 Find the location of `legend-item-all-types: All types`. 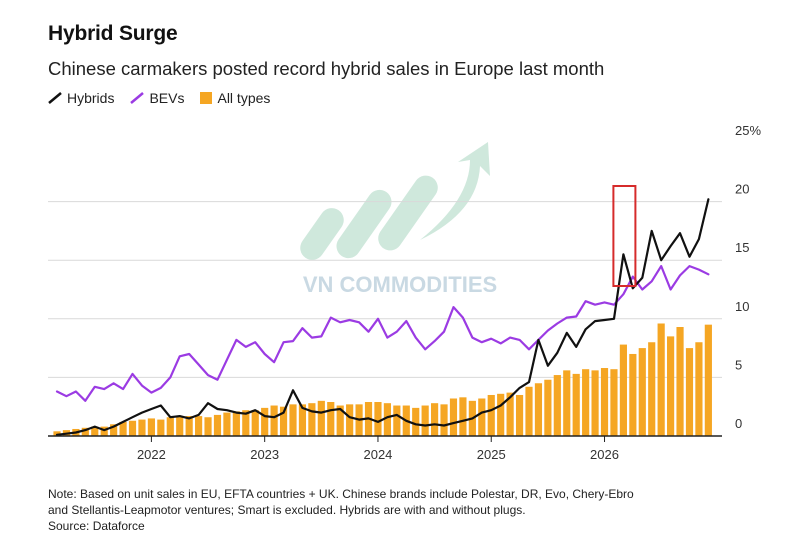

legend-item-all-types: All types is located at coordinates (235, 98).